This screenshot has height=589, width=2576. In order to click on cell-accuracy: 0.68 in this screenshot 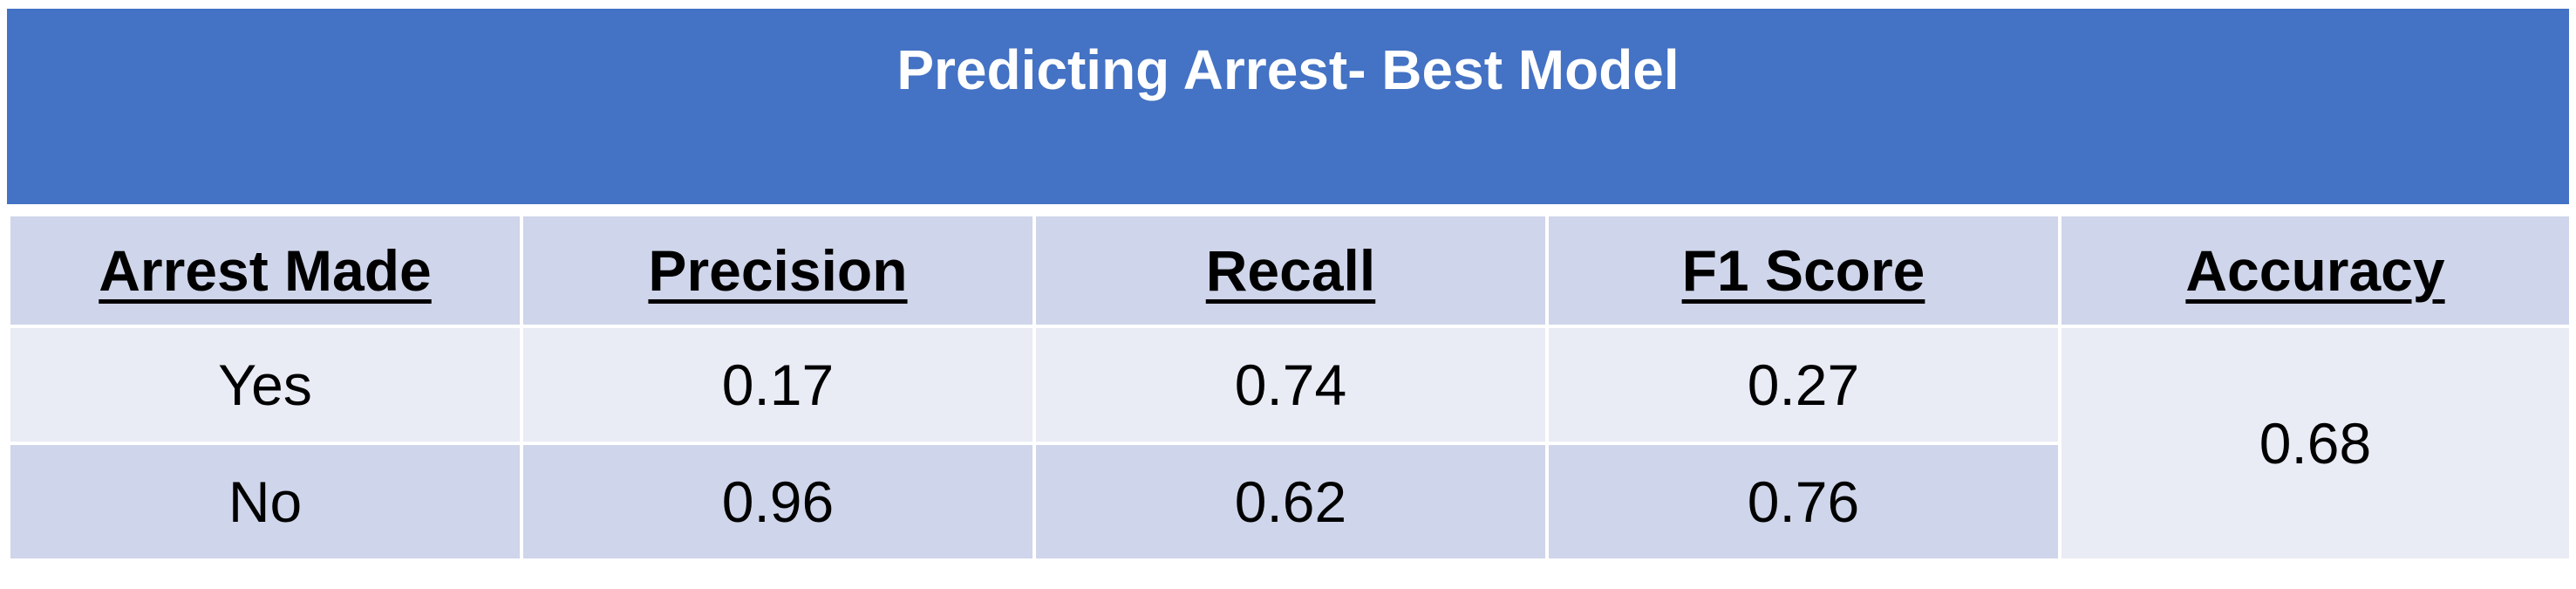, I will do `click(2316, 443)`.